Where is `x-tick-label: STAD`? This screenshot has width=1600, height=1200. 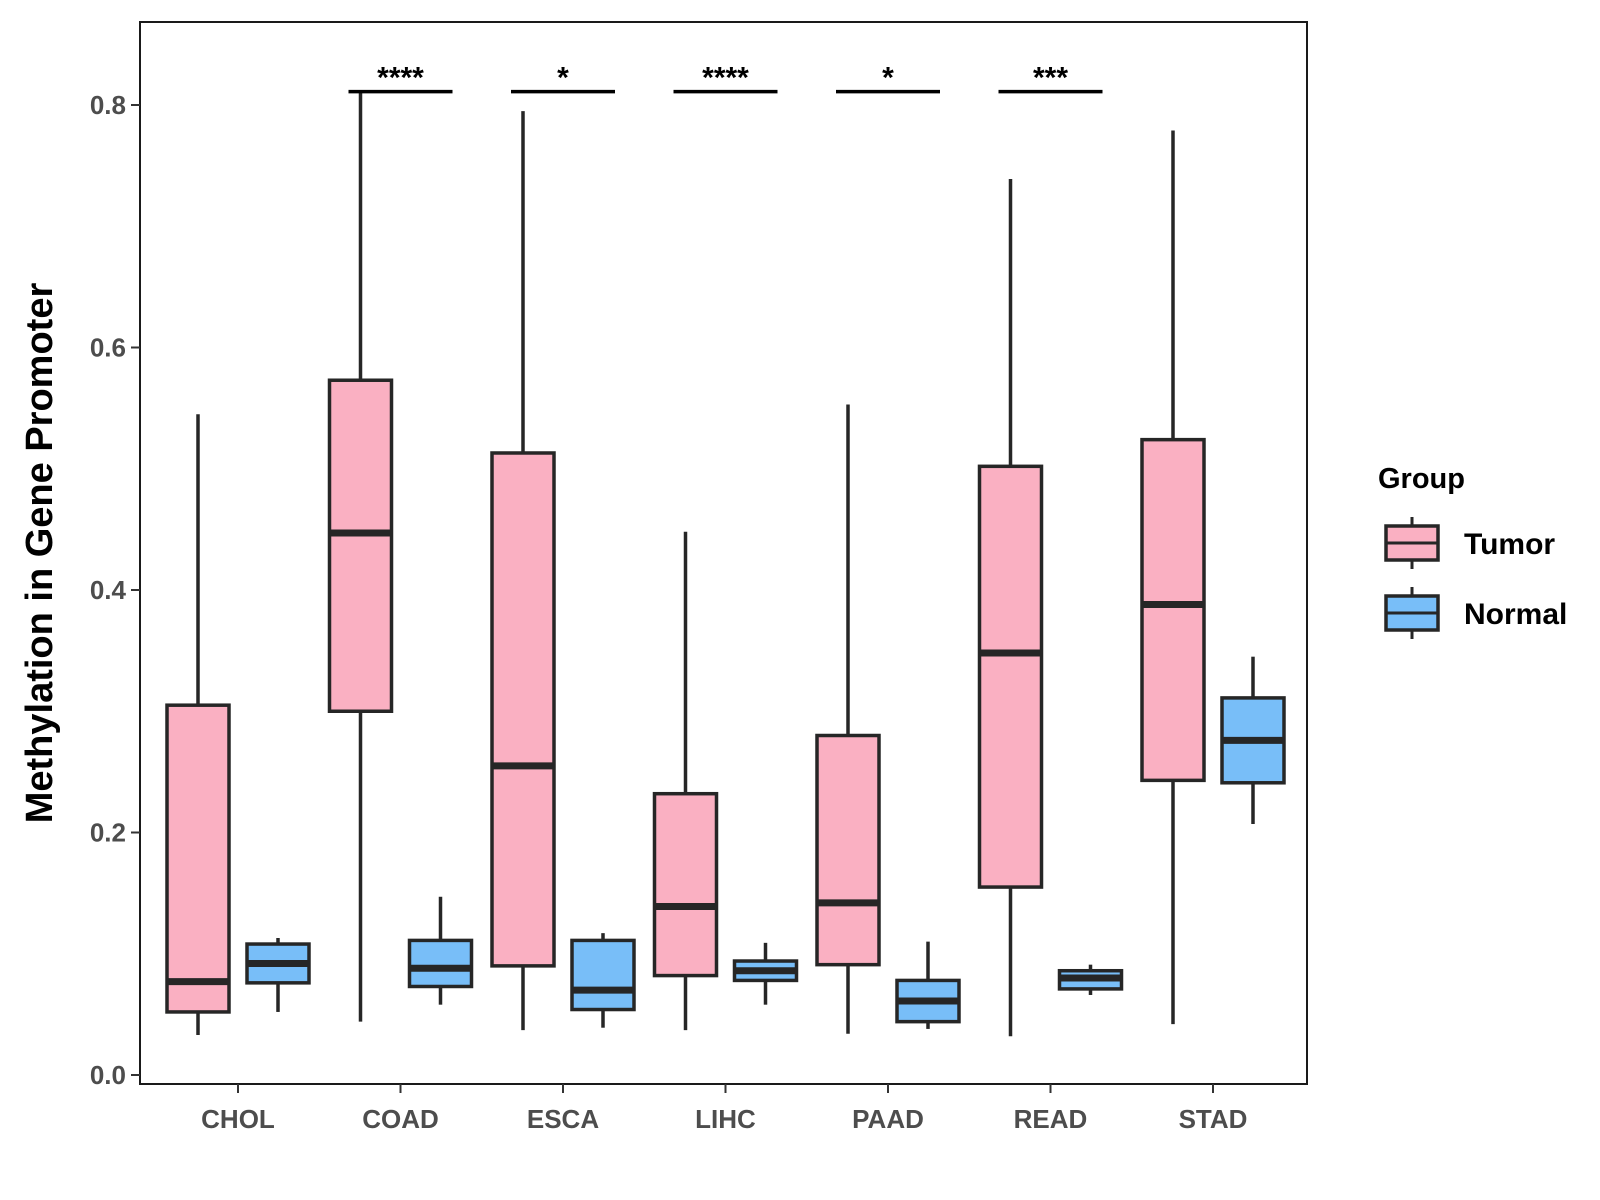 x-tick-label: STAD is located at coordinates (1213, 1119).